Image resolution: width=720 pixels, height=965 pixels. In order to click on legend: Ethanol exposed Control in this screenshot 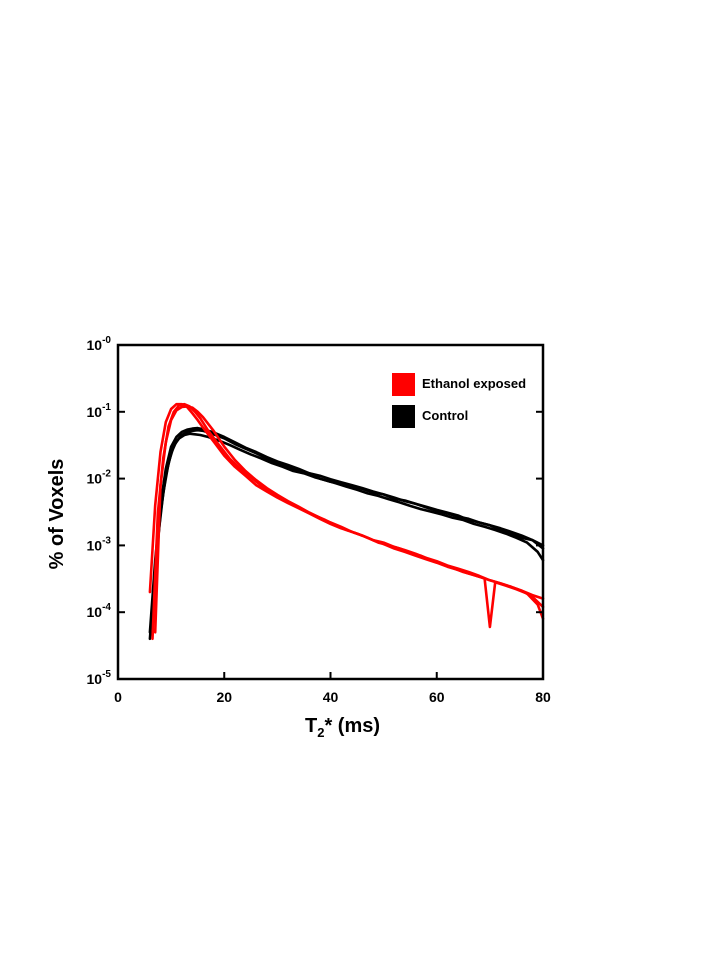, I will do `click(459, 400)`.